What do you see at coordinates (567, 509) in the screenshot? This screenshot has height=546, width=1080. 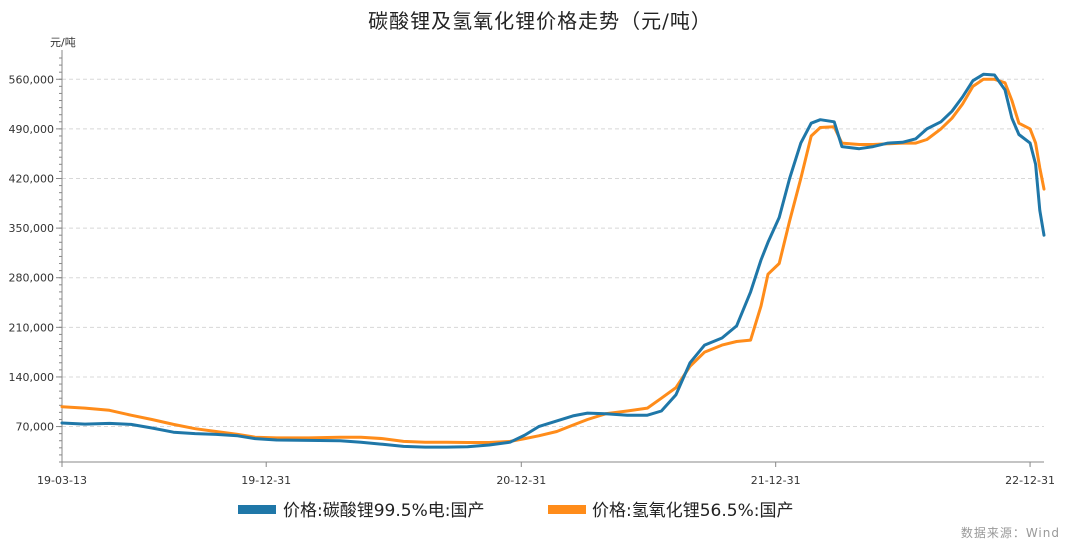 I see `legend-swatch-lithium-hydroxide` at bounding box center [567, 509].